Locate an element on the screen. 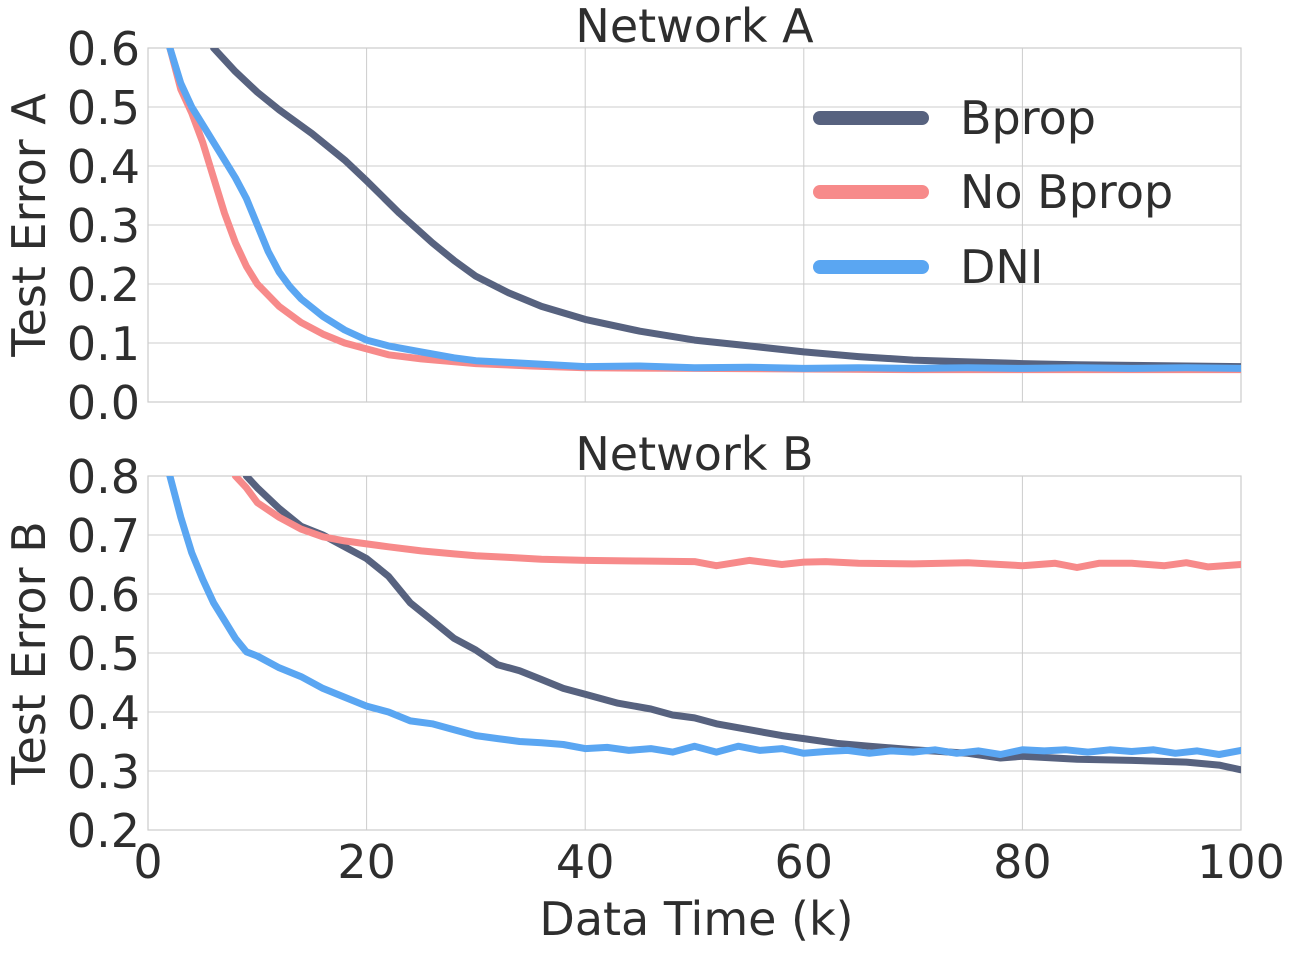  series-line-no-bprop is located at coordinates (736, 523).